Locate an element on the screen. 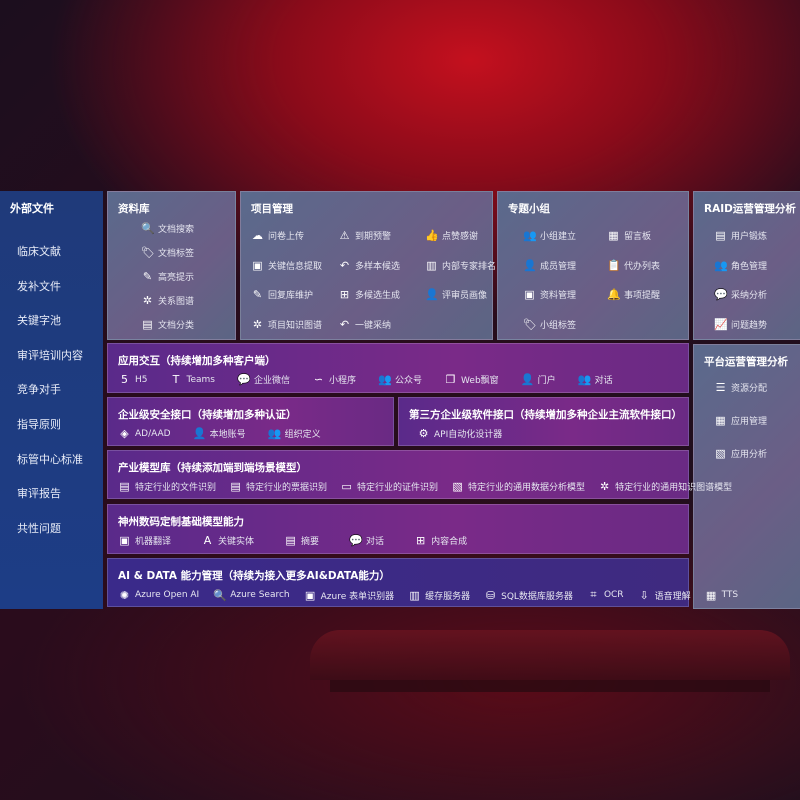 The image size is (800, 800). sidebar-item: 审评培训内容 is located at coordinates (50, 355).